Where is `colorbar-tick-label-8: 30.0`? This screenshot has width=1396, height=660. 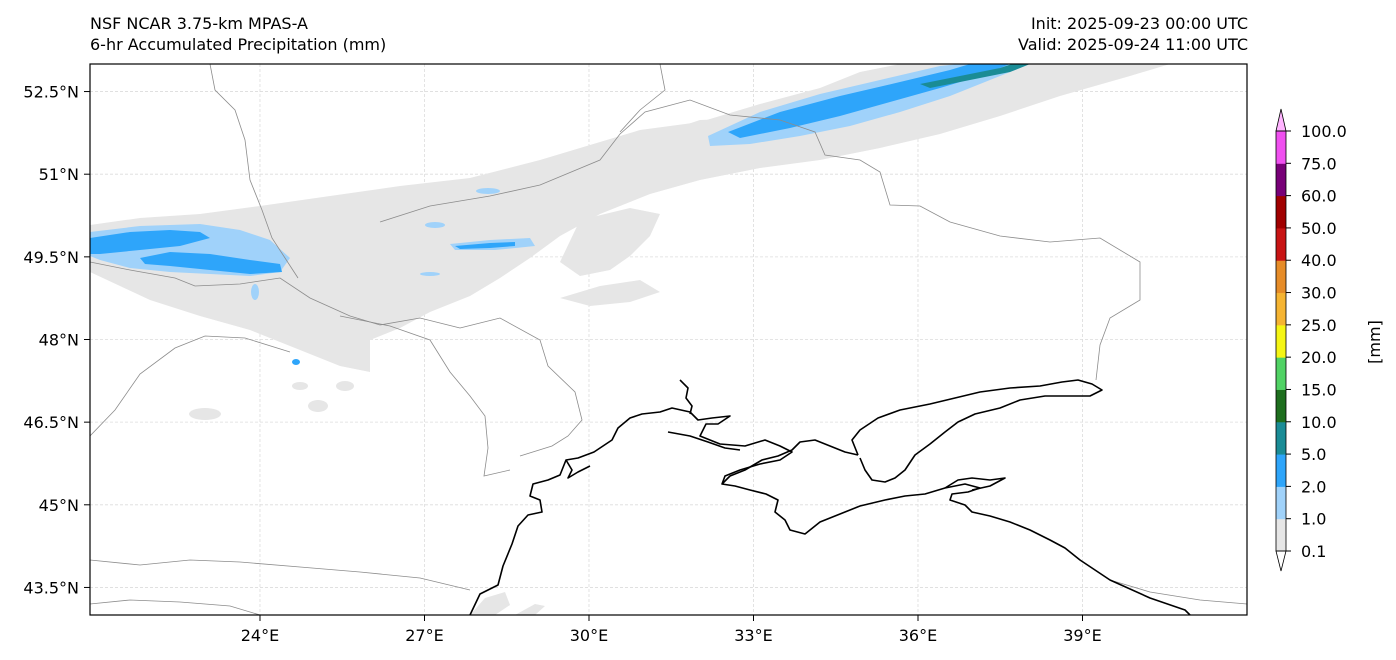
colorbar-tick-label-8: 30.0 is located at coordinates (1319, 293).